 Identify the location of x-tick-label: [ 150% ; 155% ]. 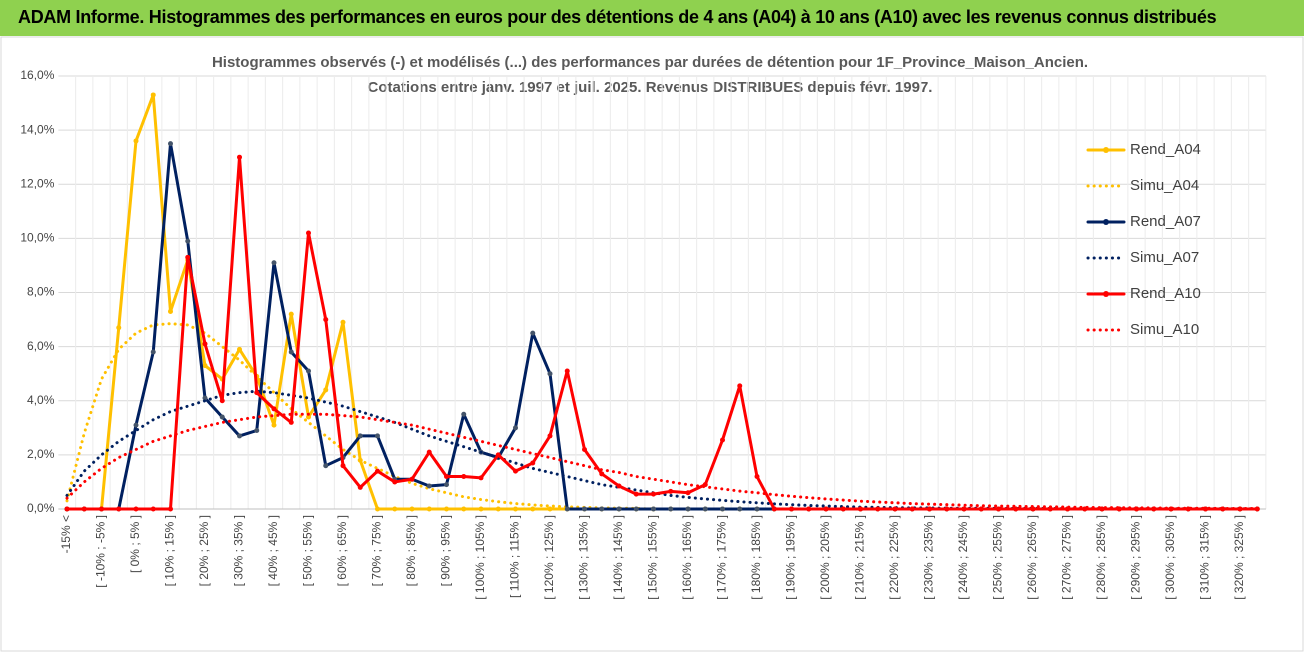
(653, 557).